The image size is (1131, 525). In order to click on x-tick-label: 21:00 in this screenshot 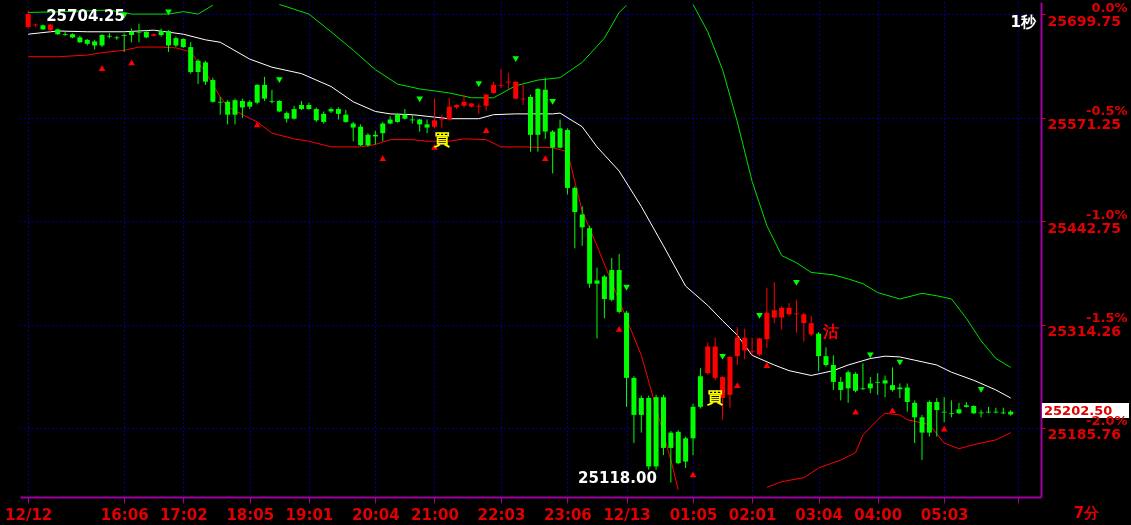, I will do `click(435, 514)`.